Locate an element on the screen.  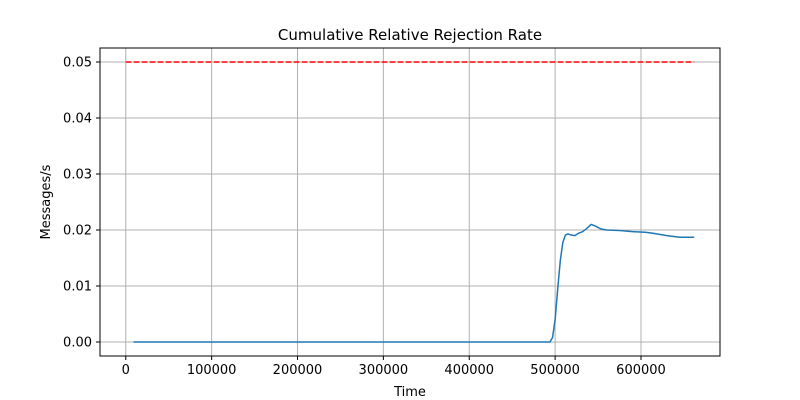
x-tick-label: 400000 is located at coordinates (469, 370).